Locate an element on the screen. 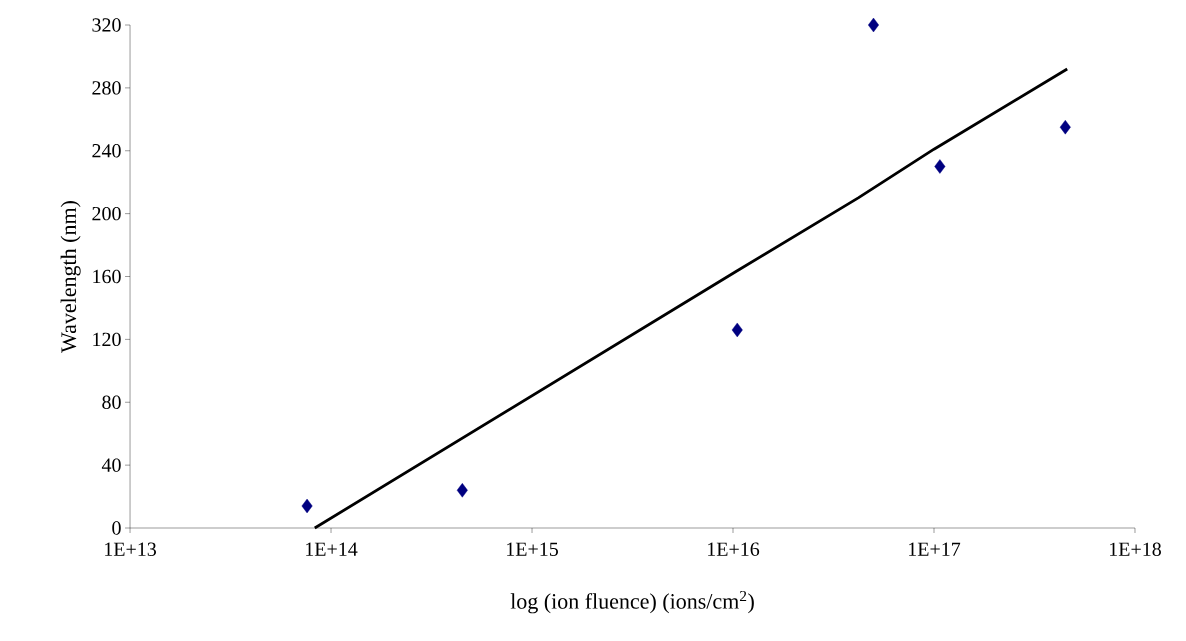 The width and height of the screenshot is (1186, 641). x-tick-label: 1E+18 is located at coordinates (1135, 549).